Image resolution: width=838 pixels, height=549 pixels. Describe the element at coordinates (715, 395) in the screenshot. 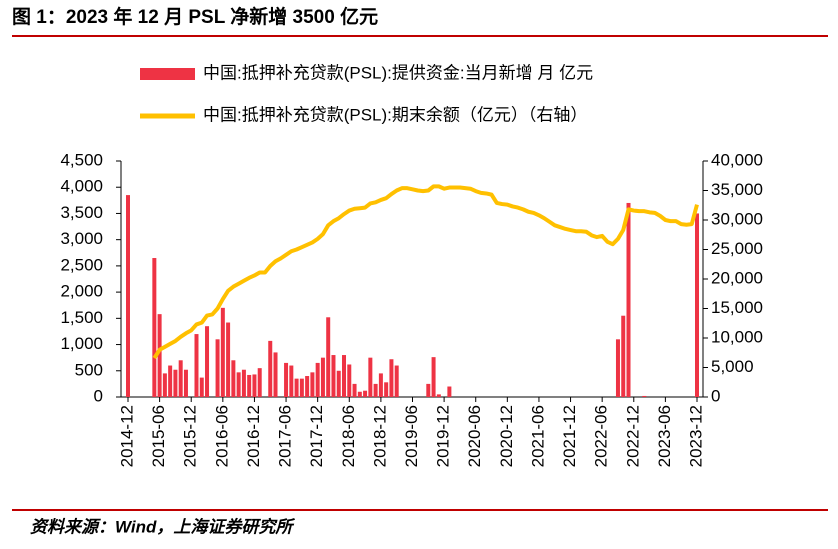

I see `y2-tick-label: 0` at that location.